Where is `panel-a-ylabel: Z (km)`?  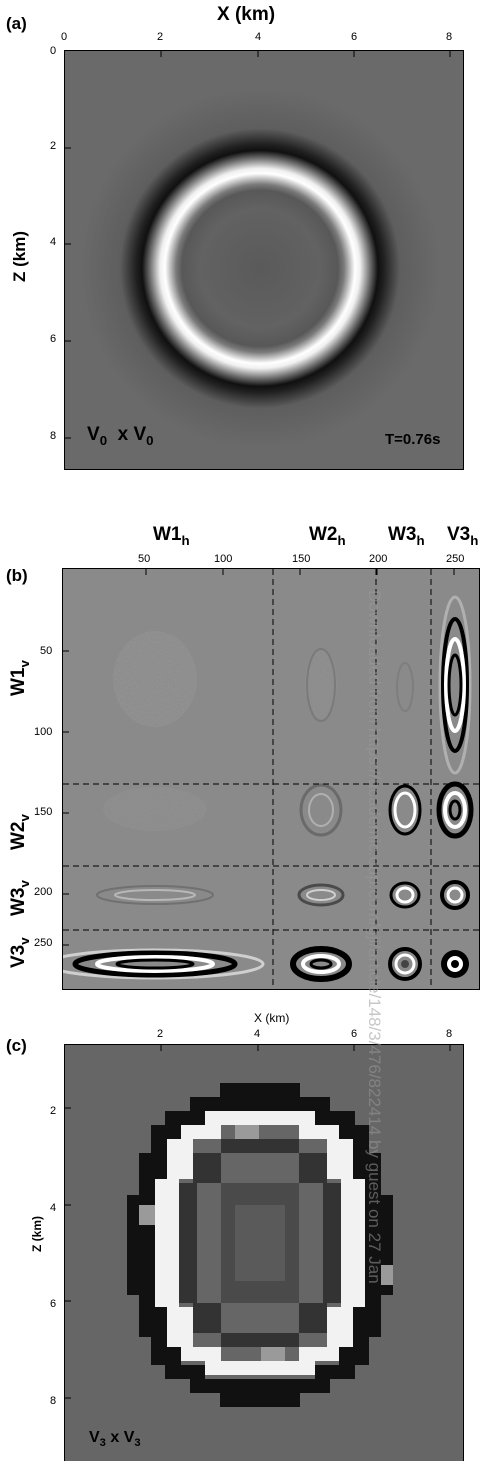
panel-a-ylabel: Z (km) is located at coordinates (19, 256).